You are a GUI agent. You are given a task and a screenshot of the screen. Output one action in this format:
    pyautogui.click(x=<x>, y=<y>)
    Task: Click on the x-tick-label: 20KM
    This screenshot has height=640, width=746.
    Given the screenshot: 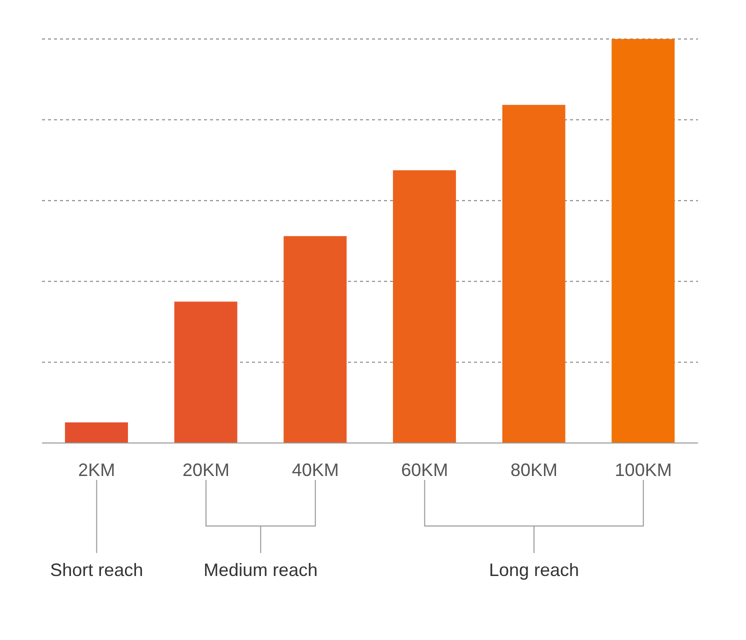 What is the action you would take?
    pyautogui.click(x=206, y=470)
    